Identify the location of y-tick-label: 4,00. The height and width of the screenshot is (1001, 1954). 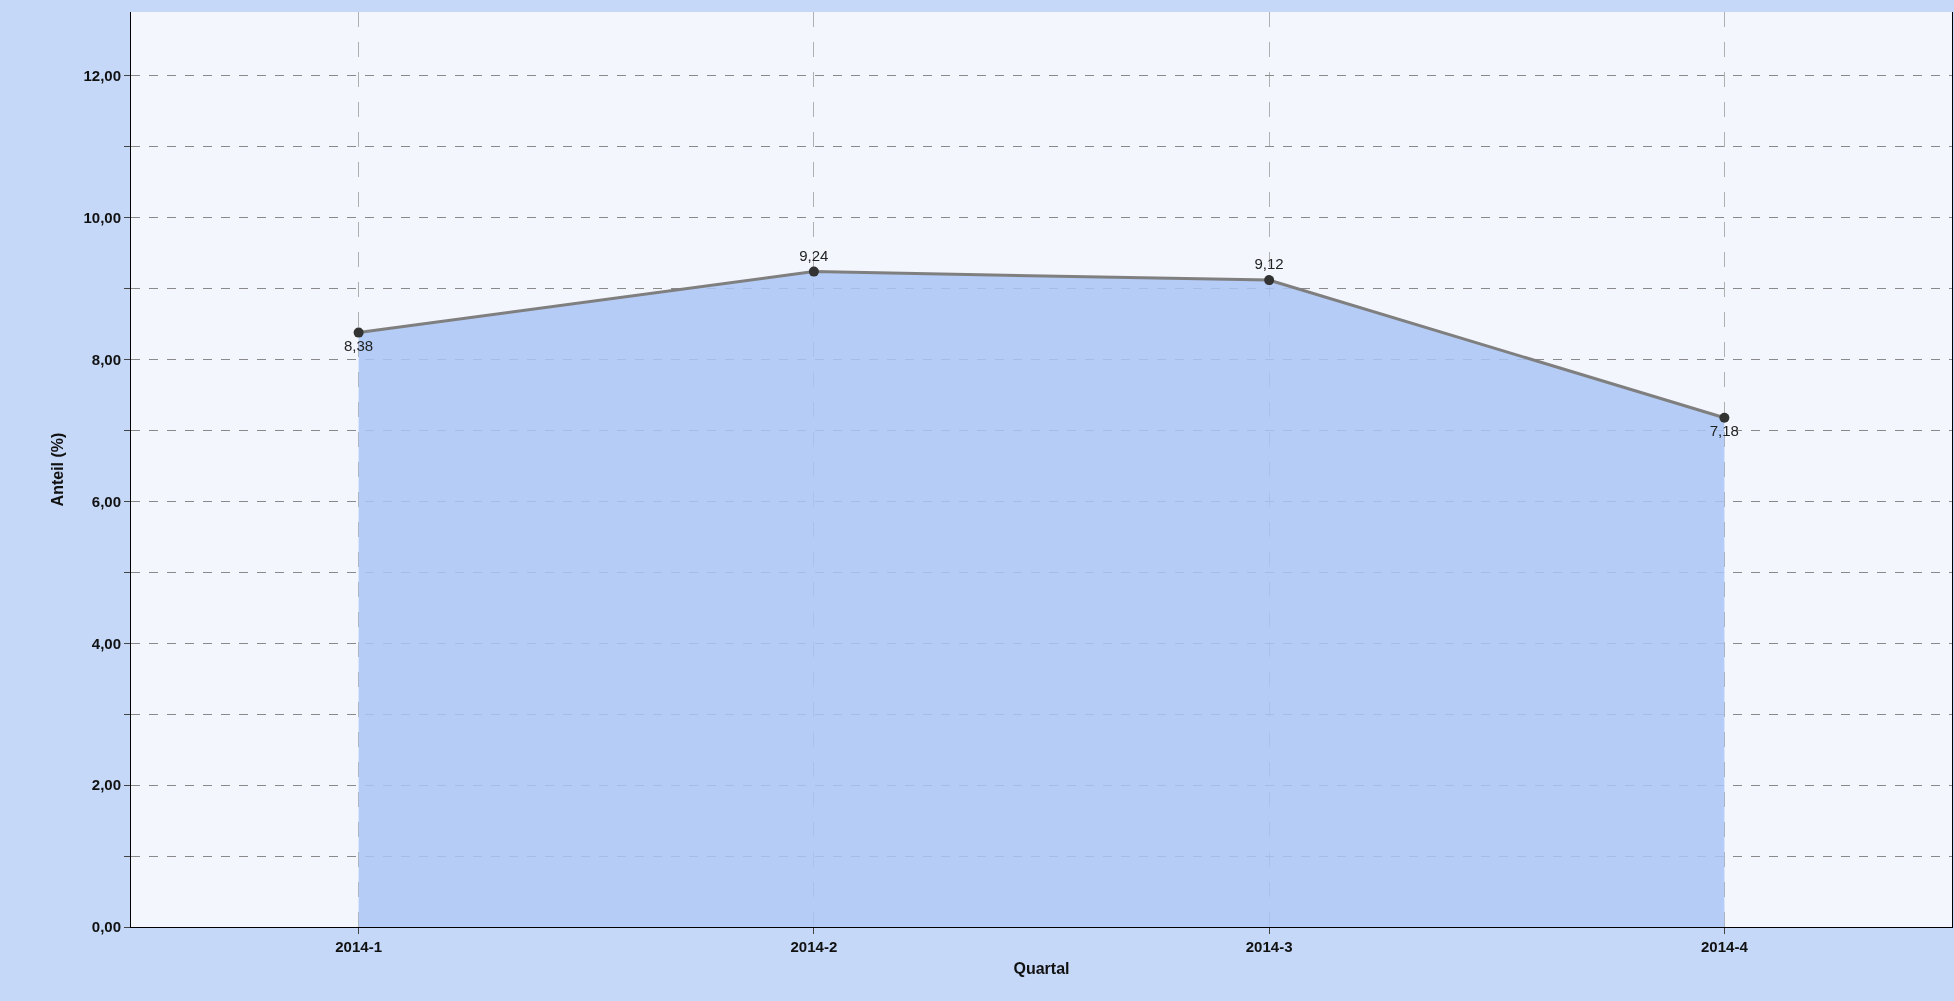
(106, 643).